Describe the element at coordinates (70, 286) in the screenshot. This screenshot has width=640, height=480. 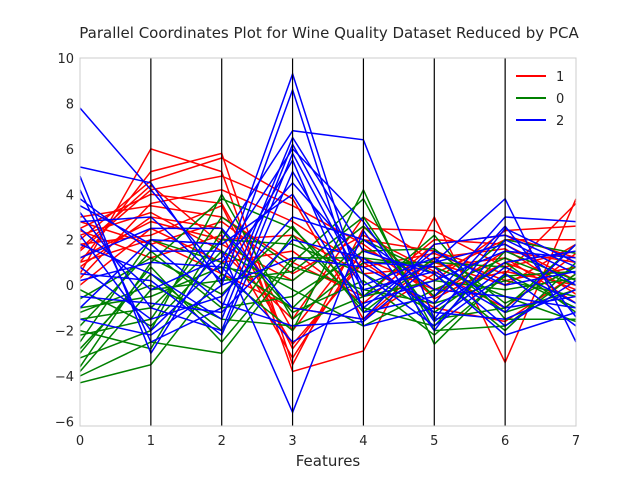
I see `y-tick-label-5: 0` at that location.